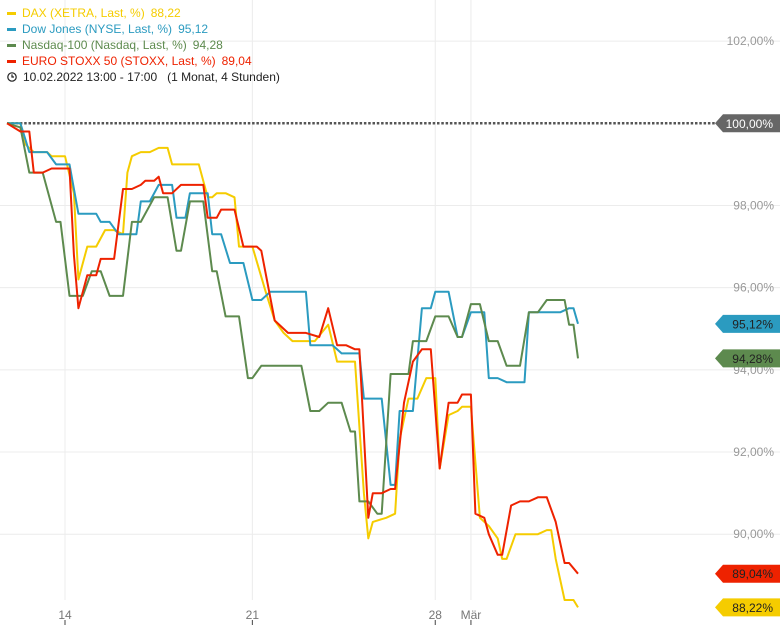 This screenshot has width=780, height=625. Describe the element at coordinates (104, 45) in the screenshot. I see `legend-label-nasdaq: Nasdaq-100 (Nasdaq, Last, %)` at that location.